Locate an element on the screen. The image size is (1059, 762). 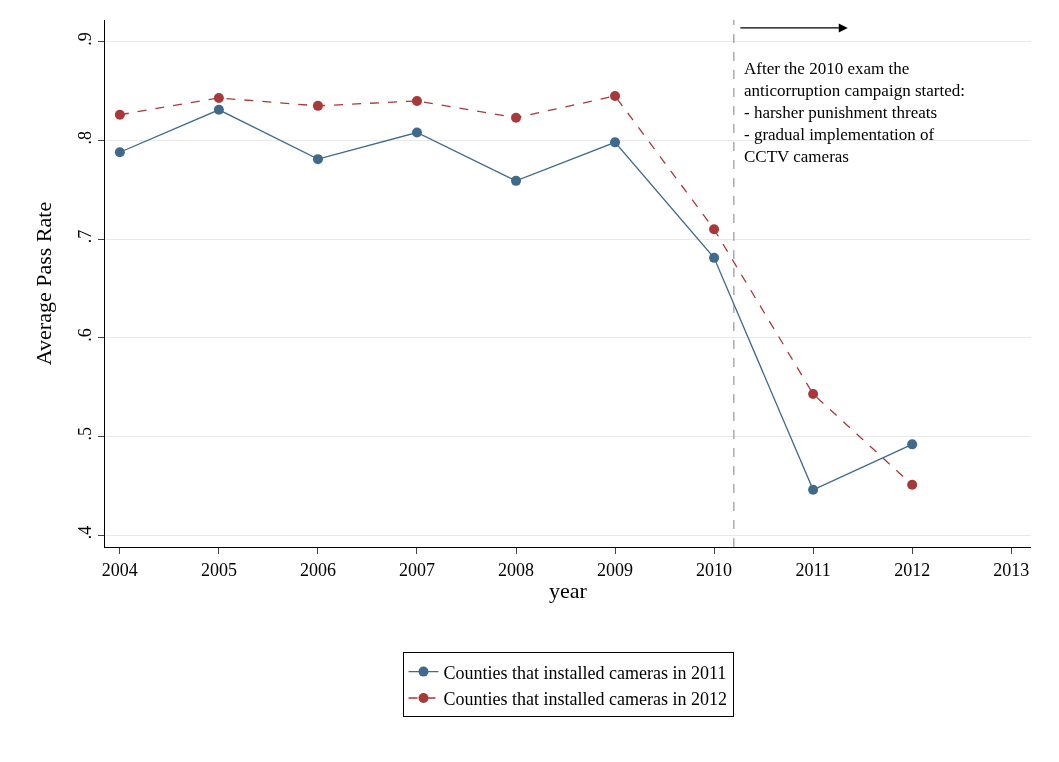
x-tick-label: 2009 is located at coordinates (615, 569).